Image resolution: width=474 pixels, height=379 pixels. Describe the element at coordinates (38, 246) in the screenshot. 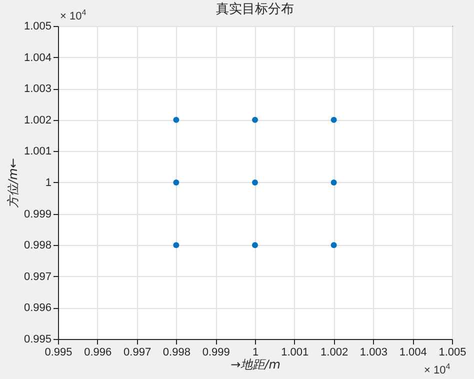

I see `y-tick-label: 0.998` at that location.